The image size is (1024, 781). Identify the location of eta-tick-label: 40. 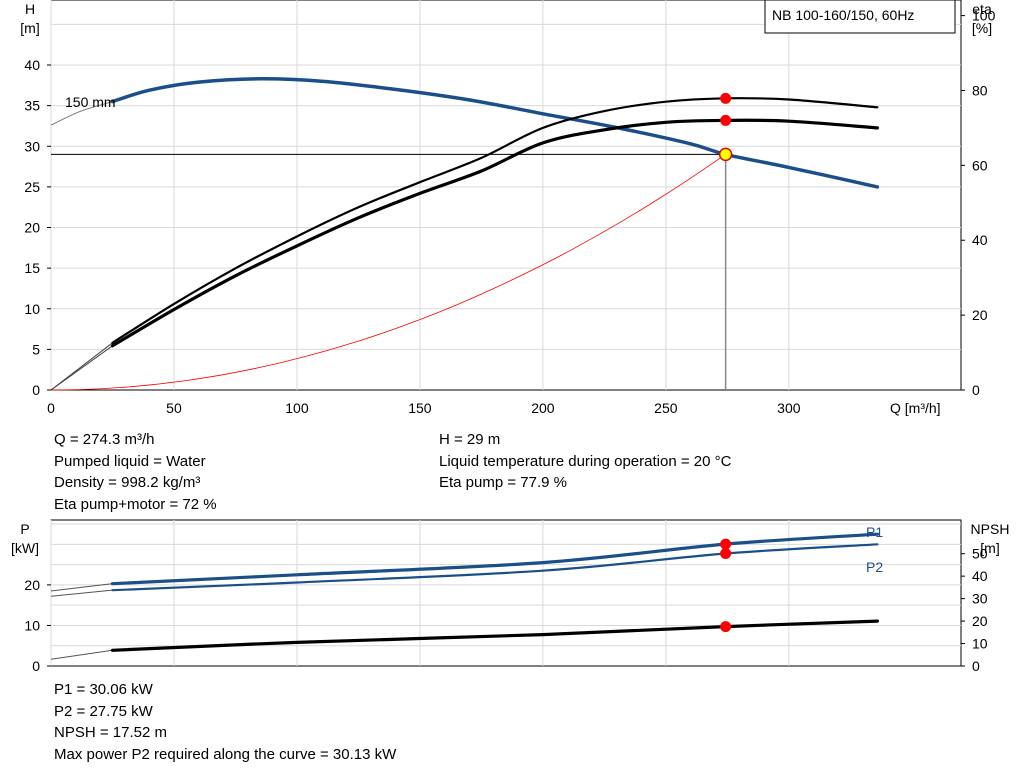
(980, 240).